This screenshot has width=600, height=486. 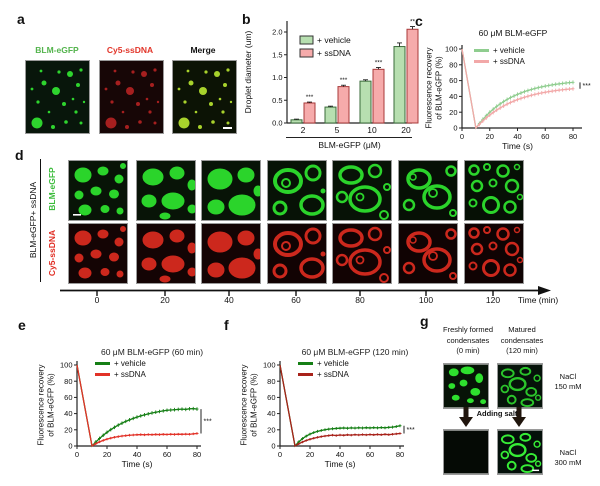 I want to click on panel-e-label: e, so click(x=22, y=325).